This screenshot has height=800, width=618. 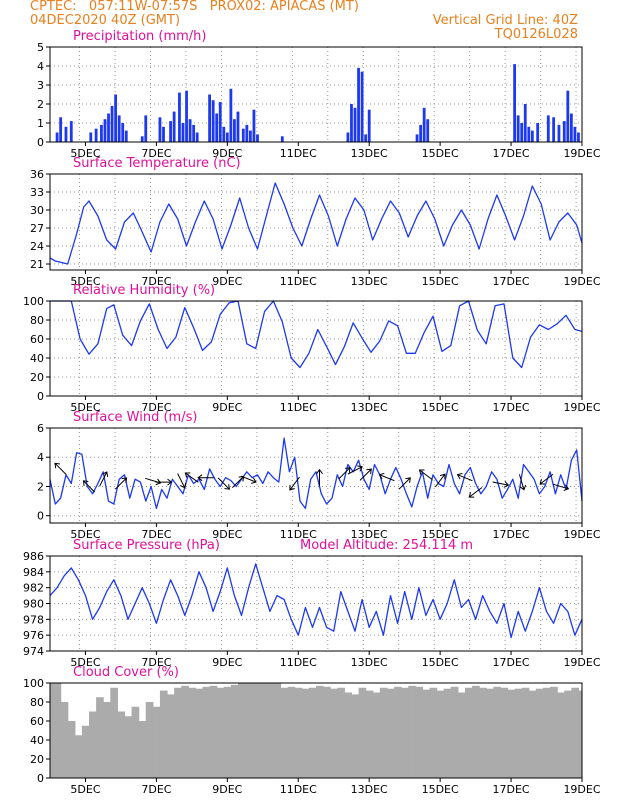 I want to click on cloud-ytick-label: 100, so click(x=33, y=683).